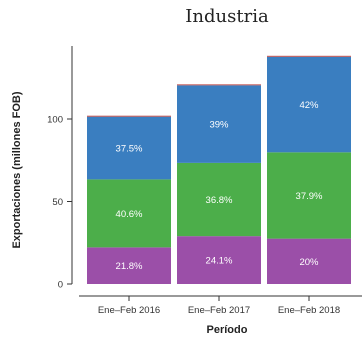 Image resolution: width=362 pixels, height=341 pixels. I want to click on y-ticks-group: 0 50 100, so click(59, 203).